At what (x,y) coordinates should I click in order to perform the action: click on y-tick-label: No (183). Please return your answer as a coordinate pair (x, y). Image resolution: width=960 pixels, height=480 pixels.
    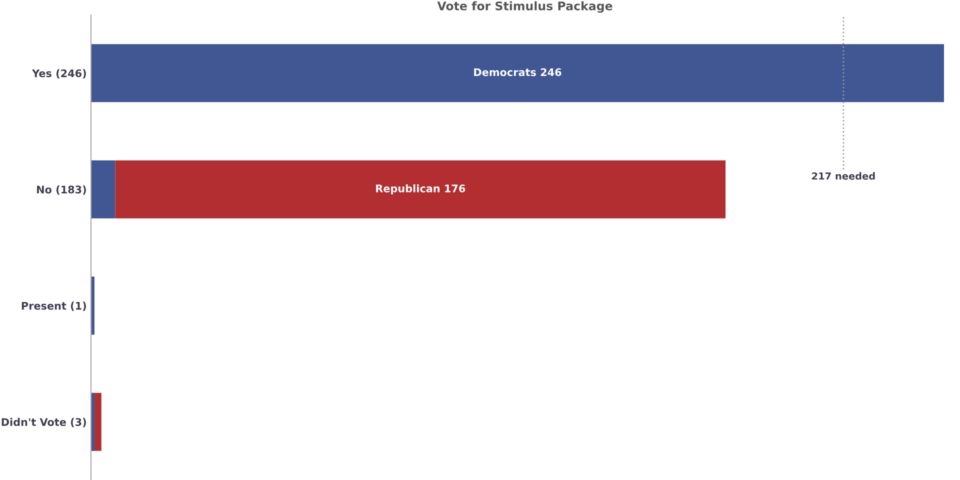
    Looking at the image, I should click on (61, 190).